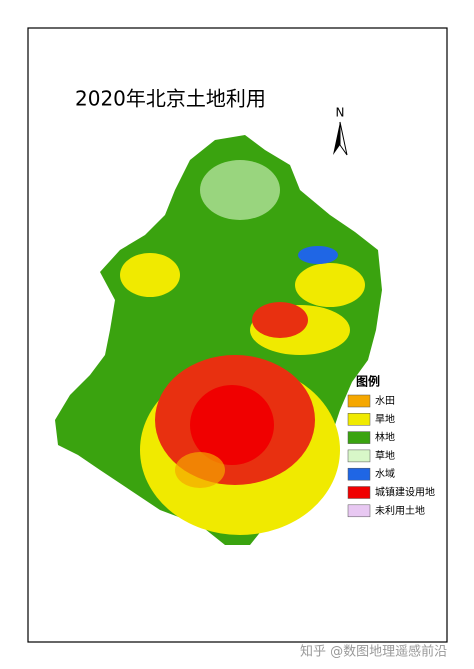 The width and height of the screenshot is (474, 669). Describe the element at coordinates (385, 455) in the screenshot. I see `legend-label: 草地` at that location.